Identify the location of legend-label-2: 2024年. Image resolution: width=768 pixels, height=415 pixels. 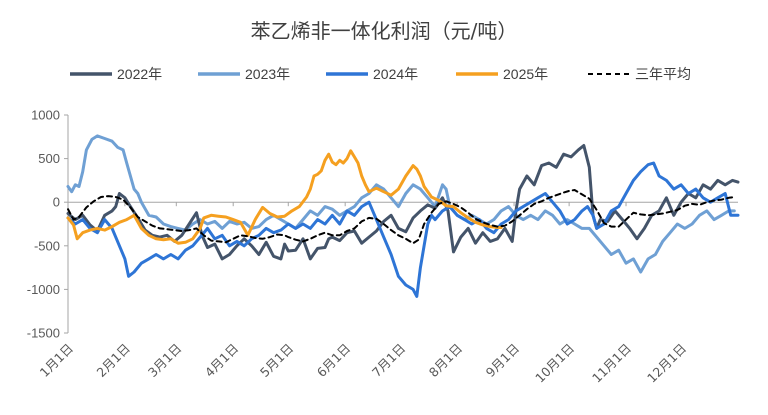
(395, 74).